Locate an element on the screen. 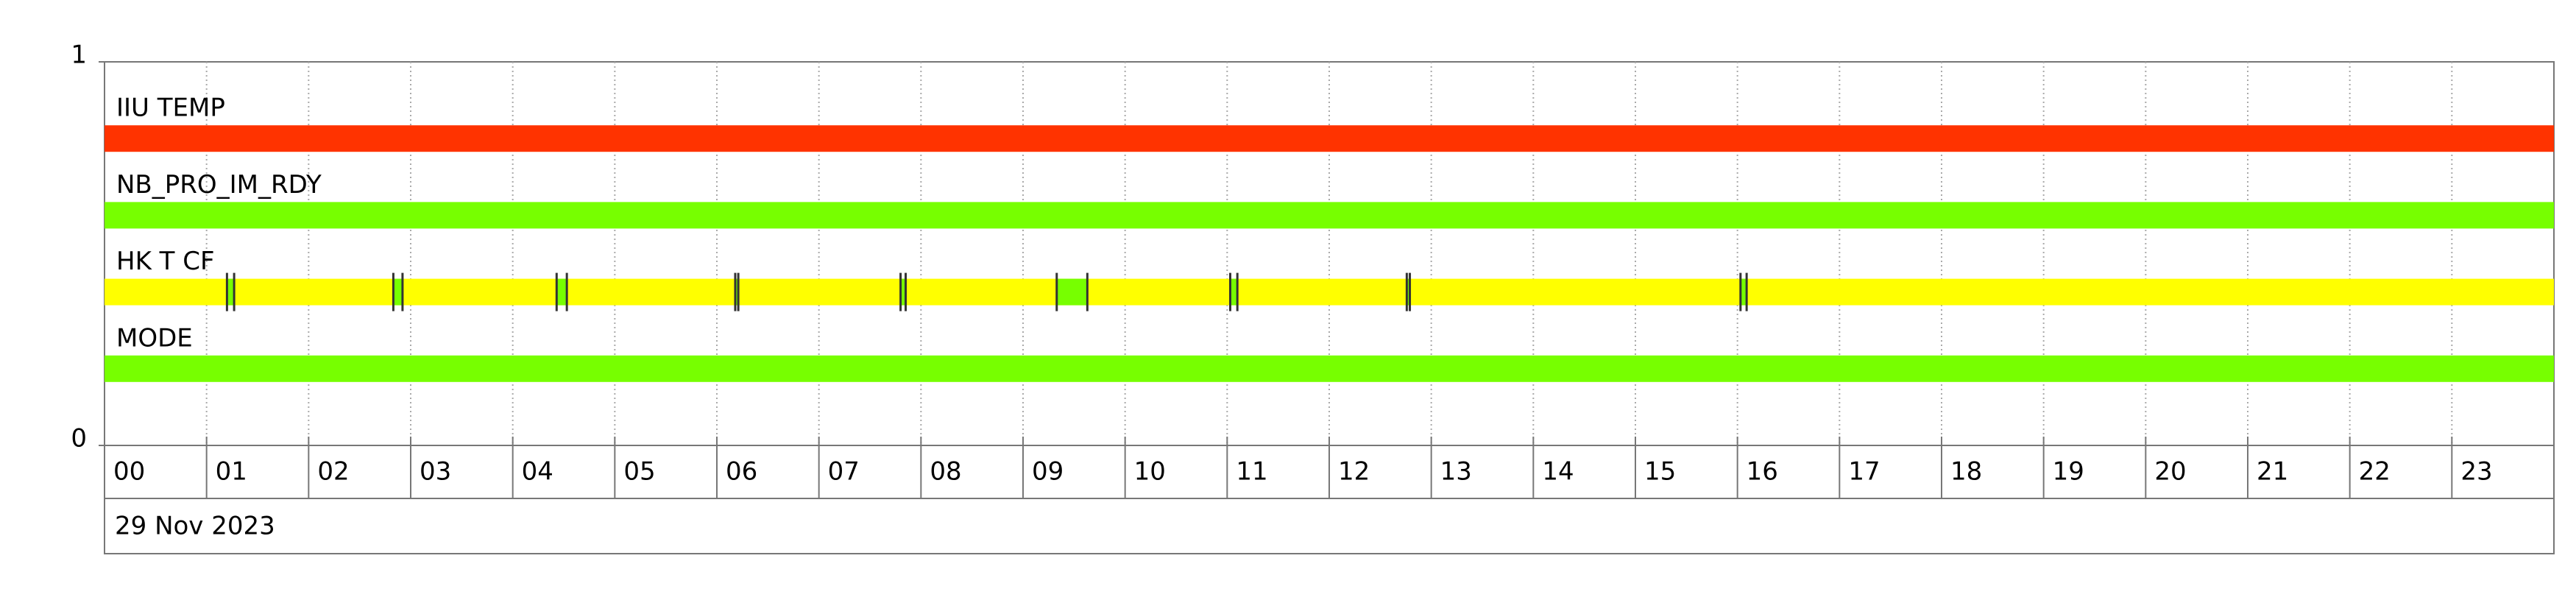  series-label: HK T CF is located at coordinates (165, 261).